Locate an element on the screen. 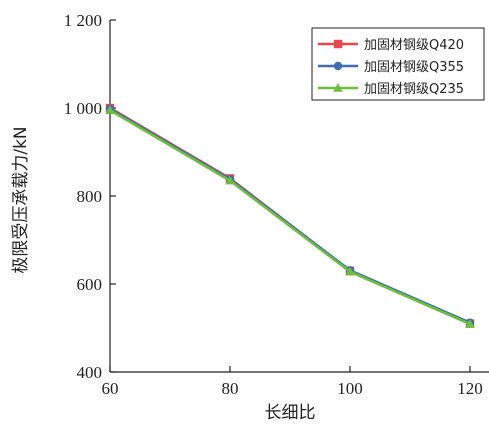  y-ticks: 400 600 800 1 000 1 200 is located at coordinates (90, 196).